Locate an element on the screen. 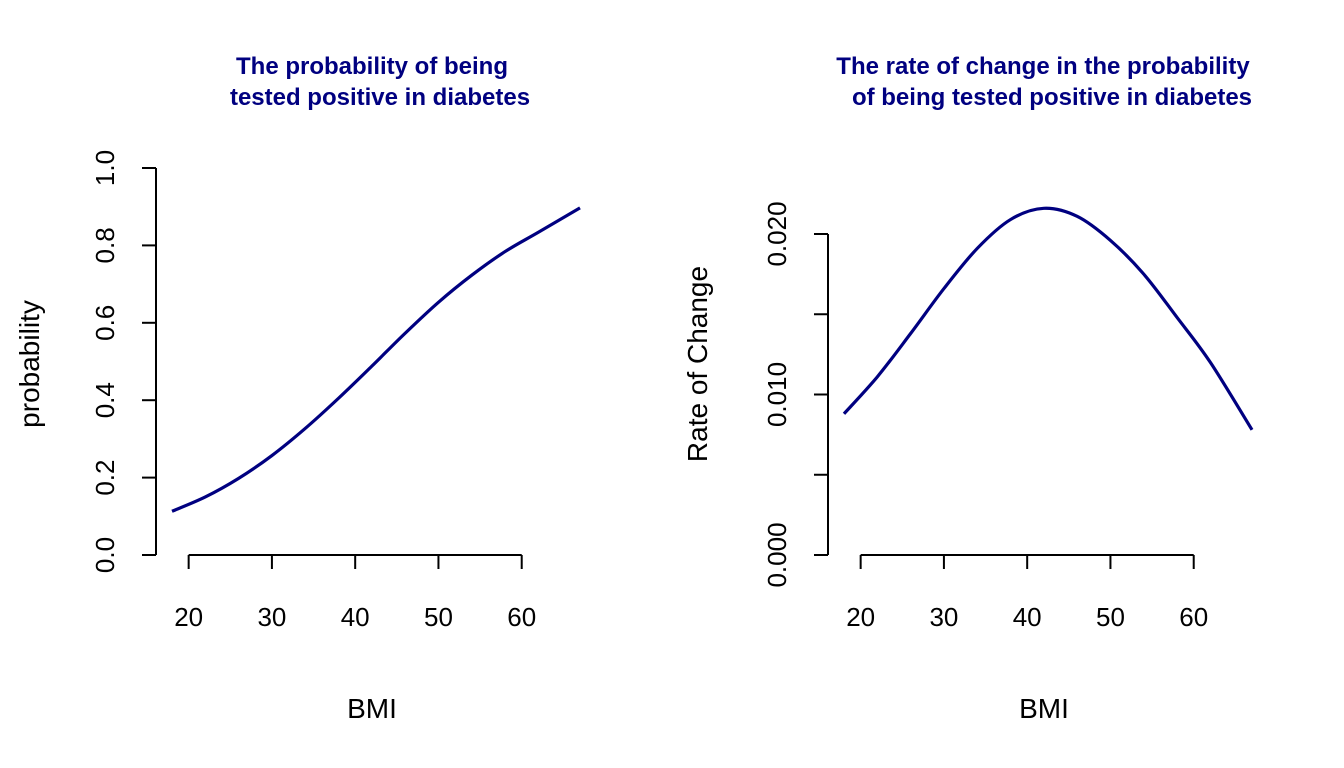 The width and height of the screenshot is (1344, 768). probability-y-tick-label: 0.0 is located at coordinates (105, 555).